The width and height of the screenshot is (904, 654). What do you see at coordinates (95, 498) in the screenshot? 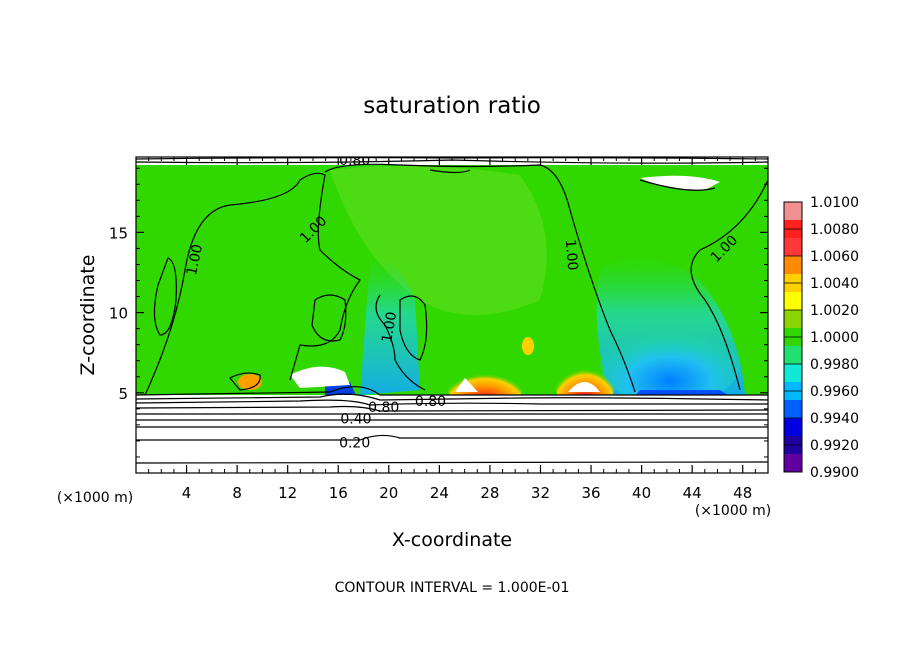
I see `z-unit-label: (×1000 m)` at bounding box center [95, 498].